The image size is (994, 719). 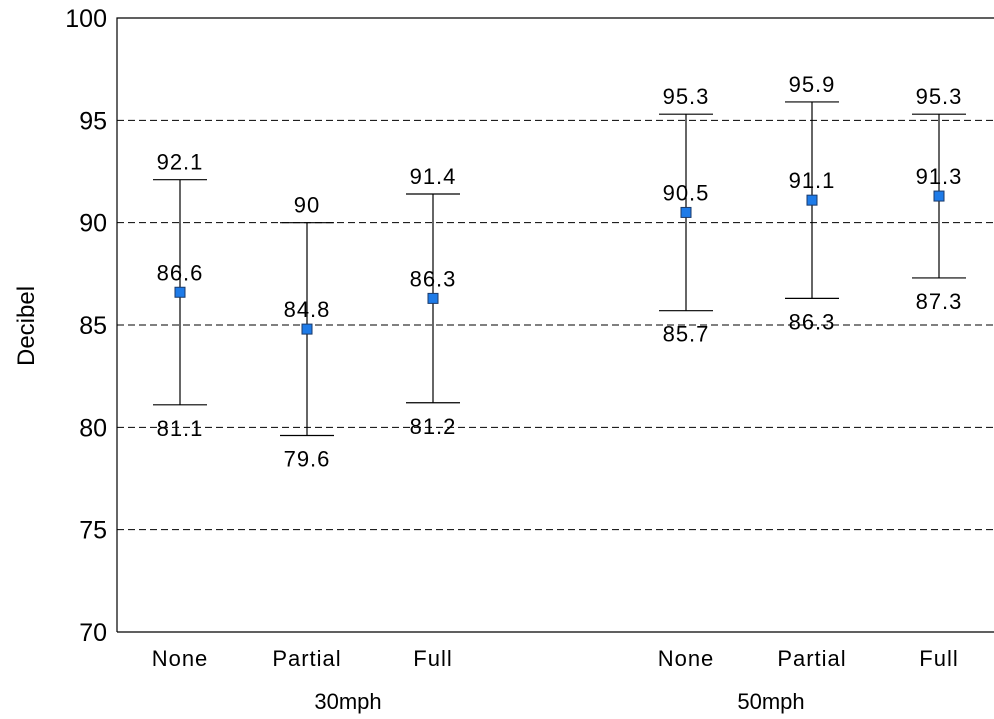 I want to click on mean-value-label: 86.3, so click(x=433, y=278).